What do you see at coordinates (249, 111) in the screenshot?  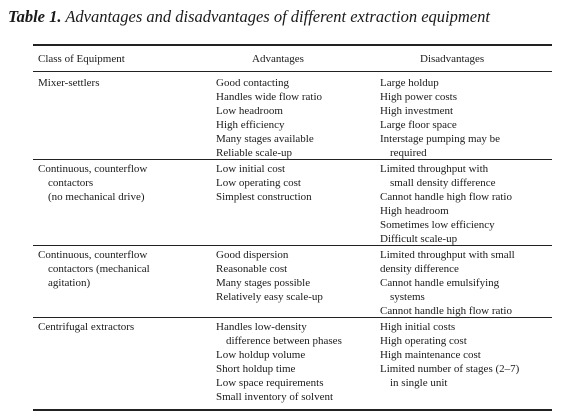 I see `cell-line: Low headroom` at bounding box center [249, 111].